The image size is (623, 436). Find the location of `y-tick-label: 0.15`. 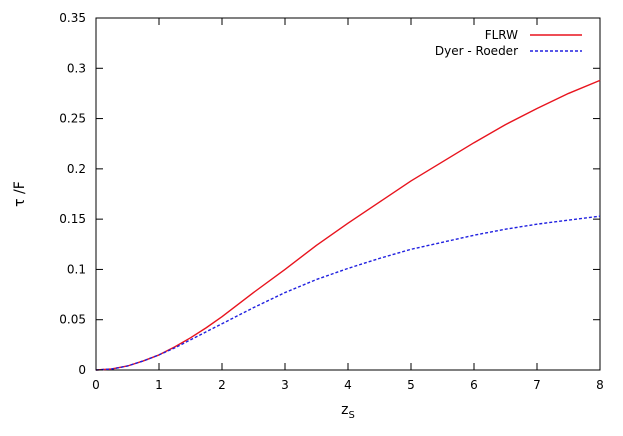

y-tick-label: 0.15 is located at coordinates (72, 219).